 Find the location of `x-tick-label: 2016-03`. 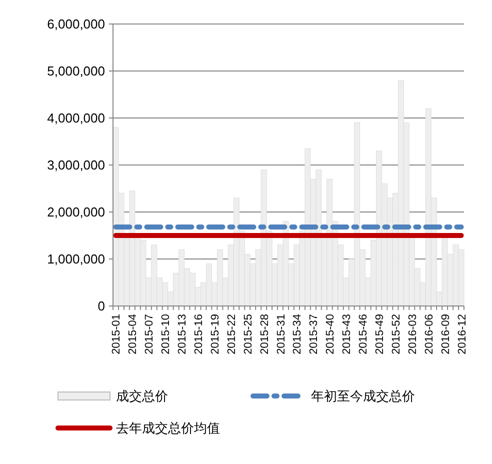

x-tick-label: 2016-03 is located at coordinates (412, 334).